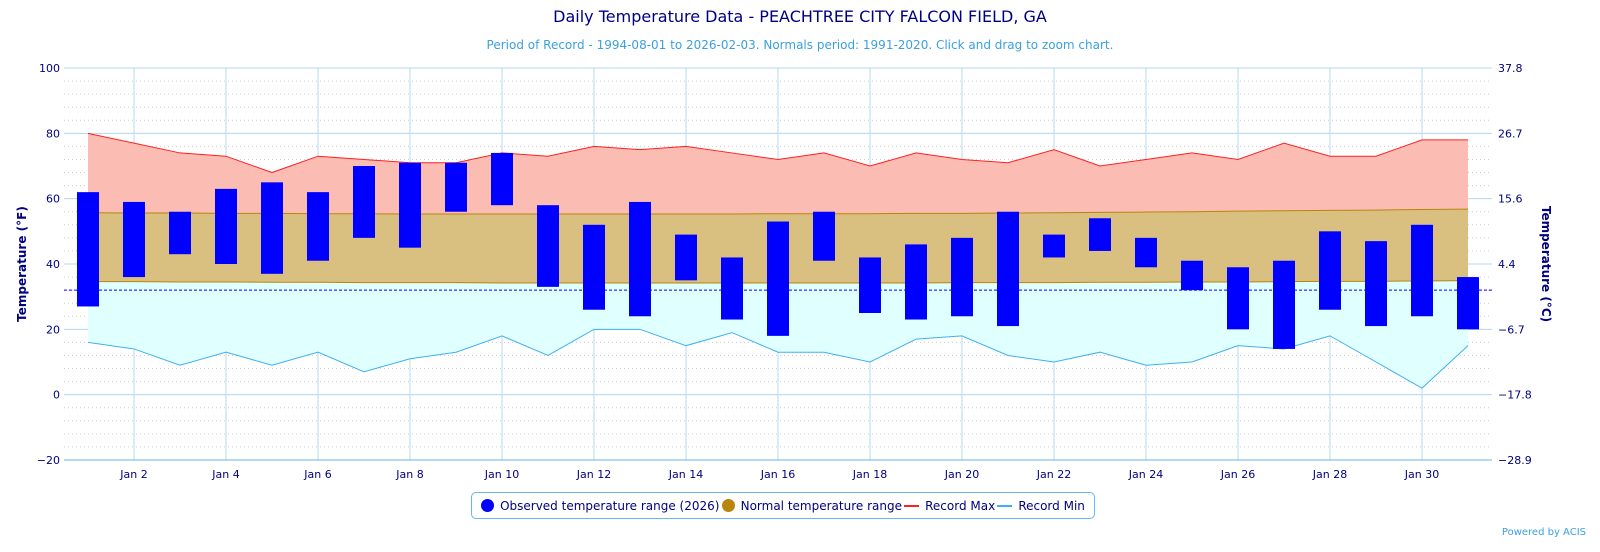  I want to click on legend-item-observed: Observed temperature range (2026), so click(600, 506).